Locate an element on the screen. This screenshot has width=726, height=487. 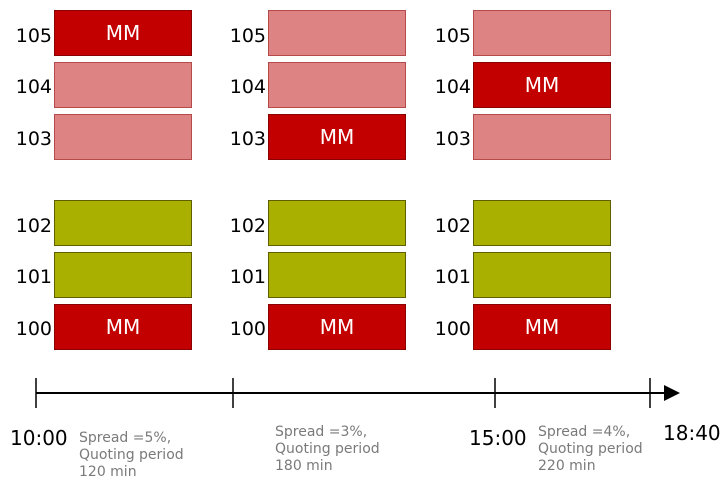
spread-text: Spread =3%, is located at coordinates (321, 432).